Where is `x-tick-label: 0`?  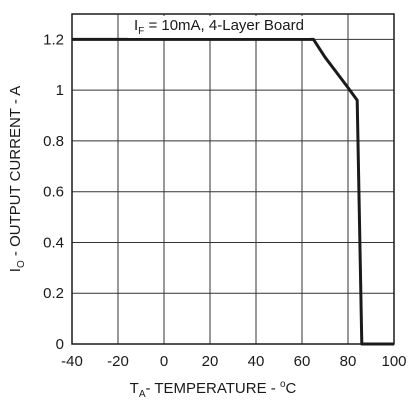 x-tick-label: 0 is located at coordinates (164, 361).